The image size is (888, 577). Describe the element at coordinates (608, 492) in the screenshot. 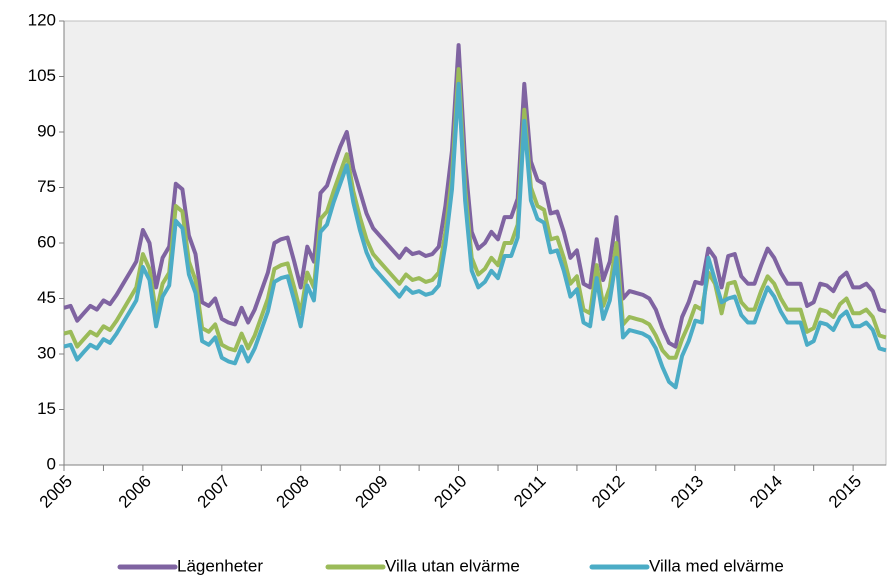

I see `x-tick-label: 2012` at that location.